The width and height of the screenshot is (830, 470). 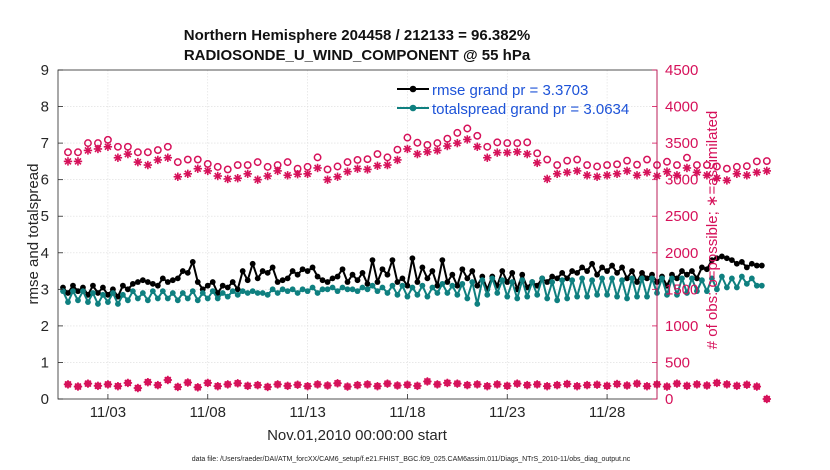 I want to click on x-tick-label: 11/08, so click(x=208, y=412).